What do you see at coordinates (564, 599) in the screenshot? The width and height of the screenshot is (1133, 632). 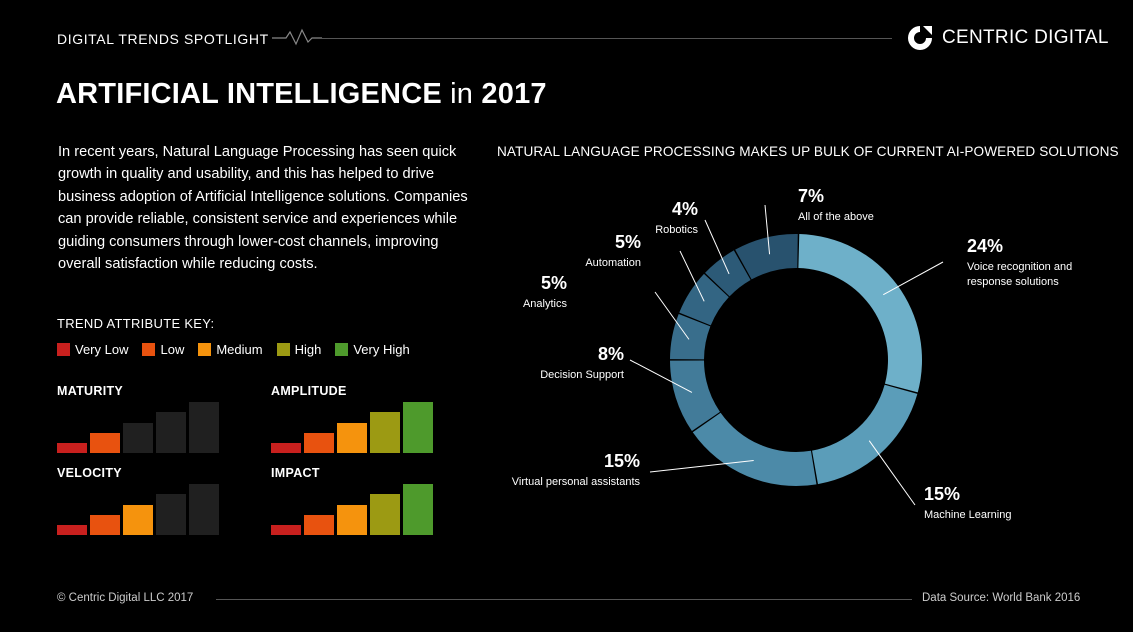 I see `footer-divider` at bounding box center [564, 599].